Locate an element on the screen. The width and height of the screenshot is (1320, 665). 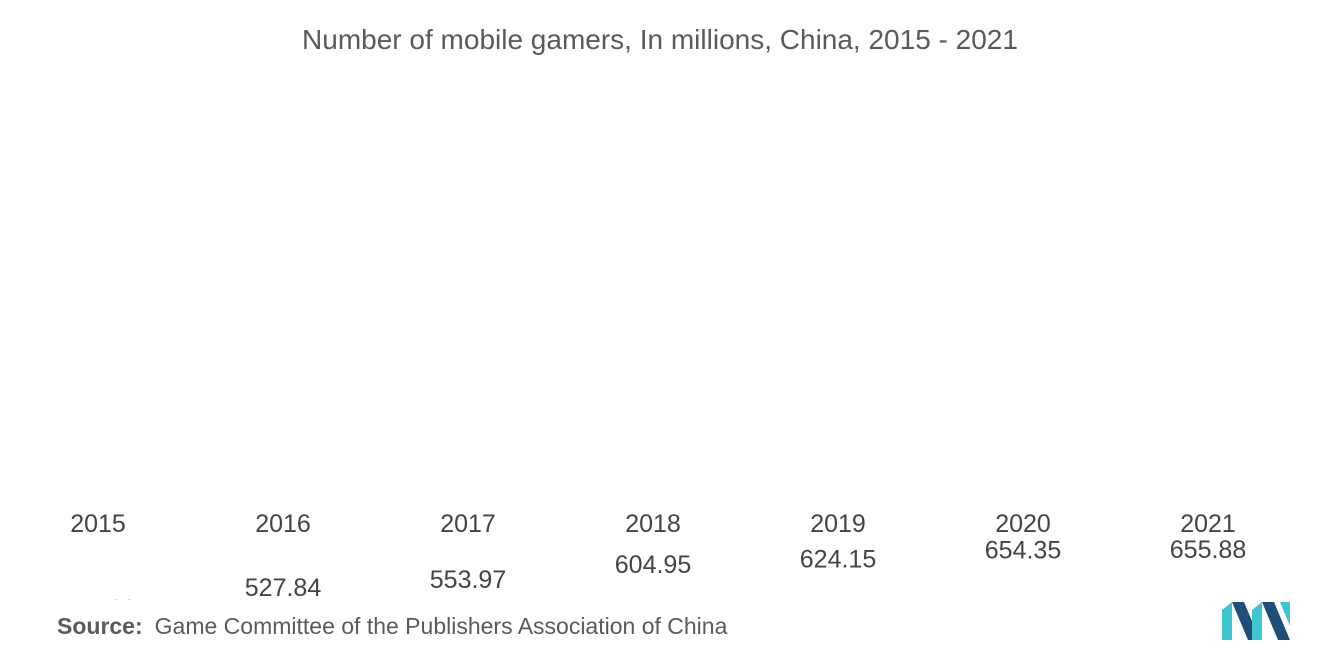
mordor-intelligence-logo-icon is located at coordinates (1256, 621).